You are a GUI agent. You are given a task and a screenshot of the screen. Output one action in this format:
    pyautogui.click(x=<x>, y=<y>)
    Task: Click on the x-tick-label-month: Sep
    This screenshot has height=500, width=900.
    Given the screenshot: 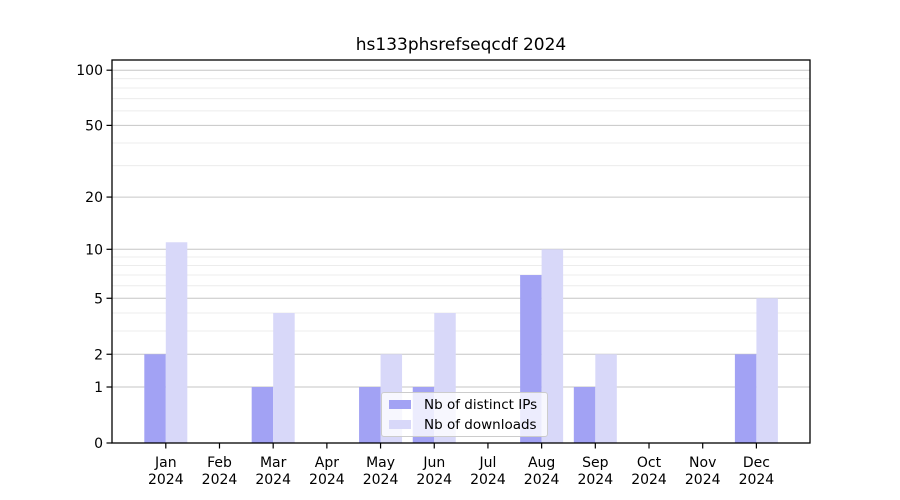 What is the action you would take?
    pyautogui.click(x=595, y=463)
    